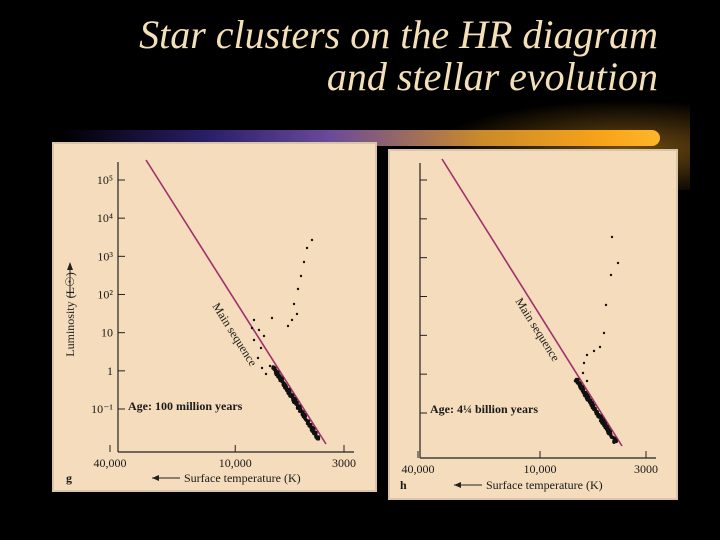 This screenshot has height=540, width=720. I want to click on panel-label: h, so click(403, 485).